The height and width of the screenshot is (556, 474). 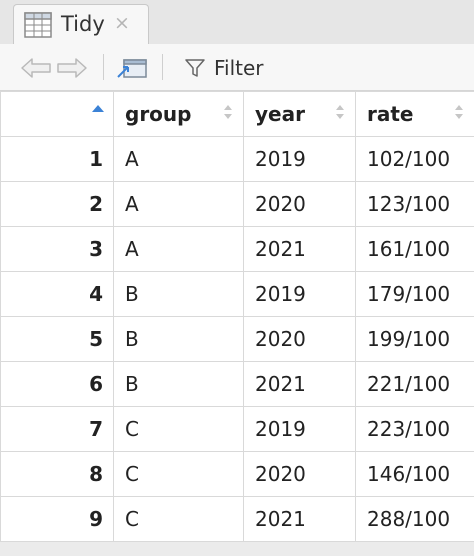 What do you see at coordinates (57, 384) in the screenshot?
I see `row-number: 6` at bounding box center [57, 384].